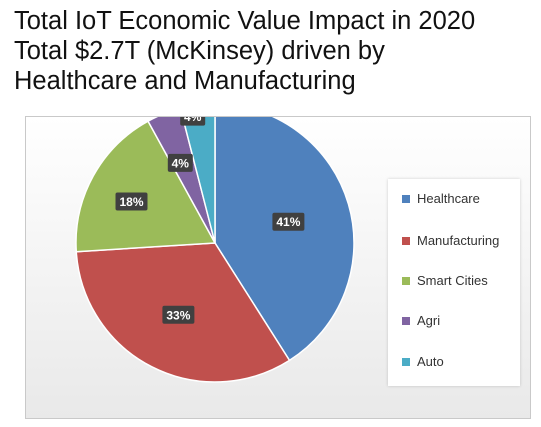 This screenshot has width=541, height=427. I want to click on data-label-box-healthcare, so click(288, 221).